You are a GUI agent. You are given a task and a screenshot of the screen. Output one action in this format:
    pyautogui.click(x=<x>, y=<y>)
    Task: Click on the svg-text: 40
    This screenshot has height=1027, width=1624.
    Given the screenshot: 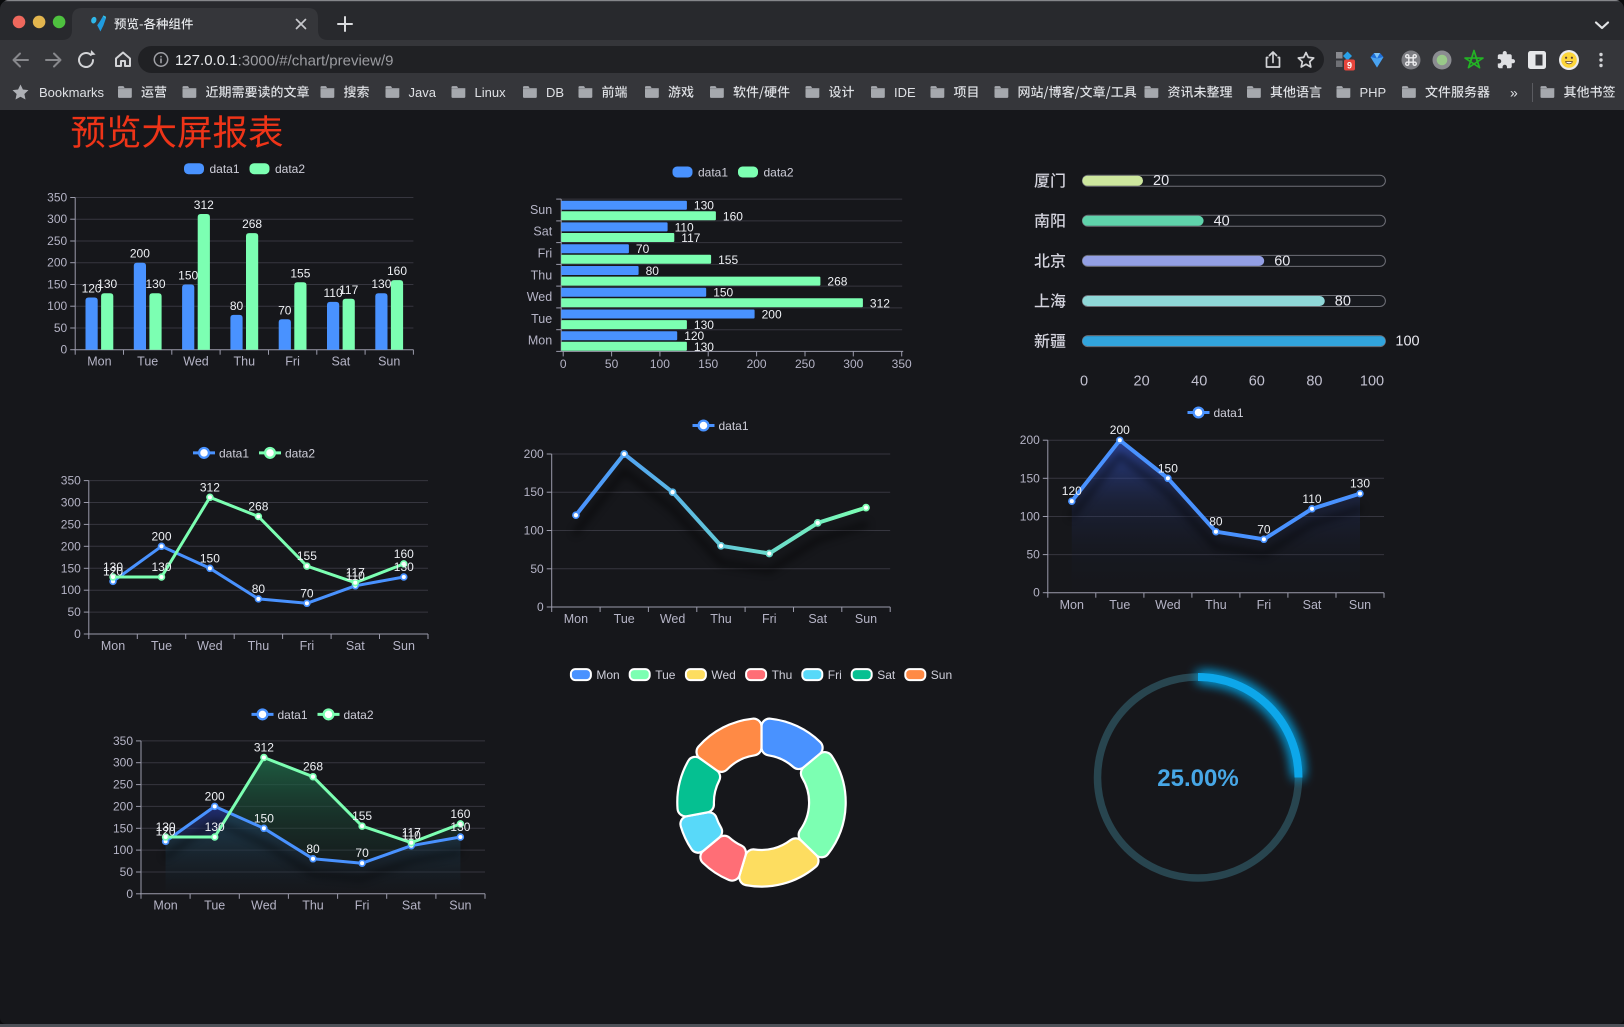 What is the action you would take?
    pyautogui.click(x=1222, y=221)
    